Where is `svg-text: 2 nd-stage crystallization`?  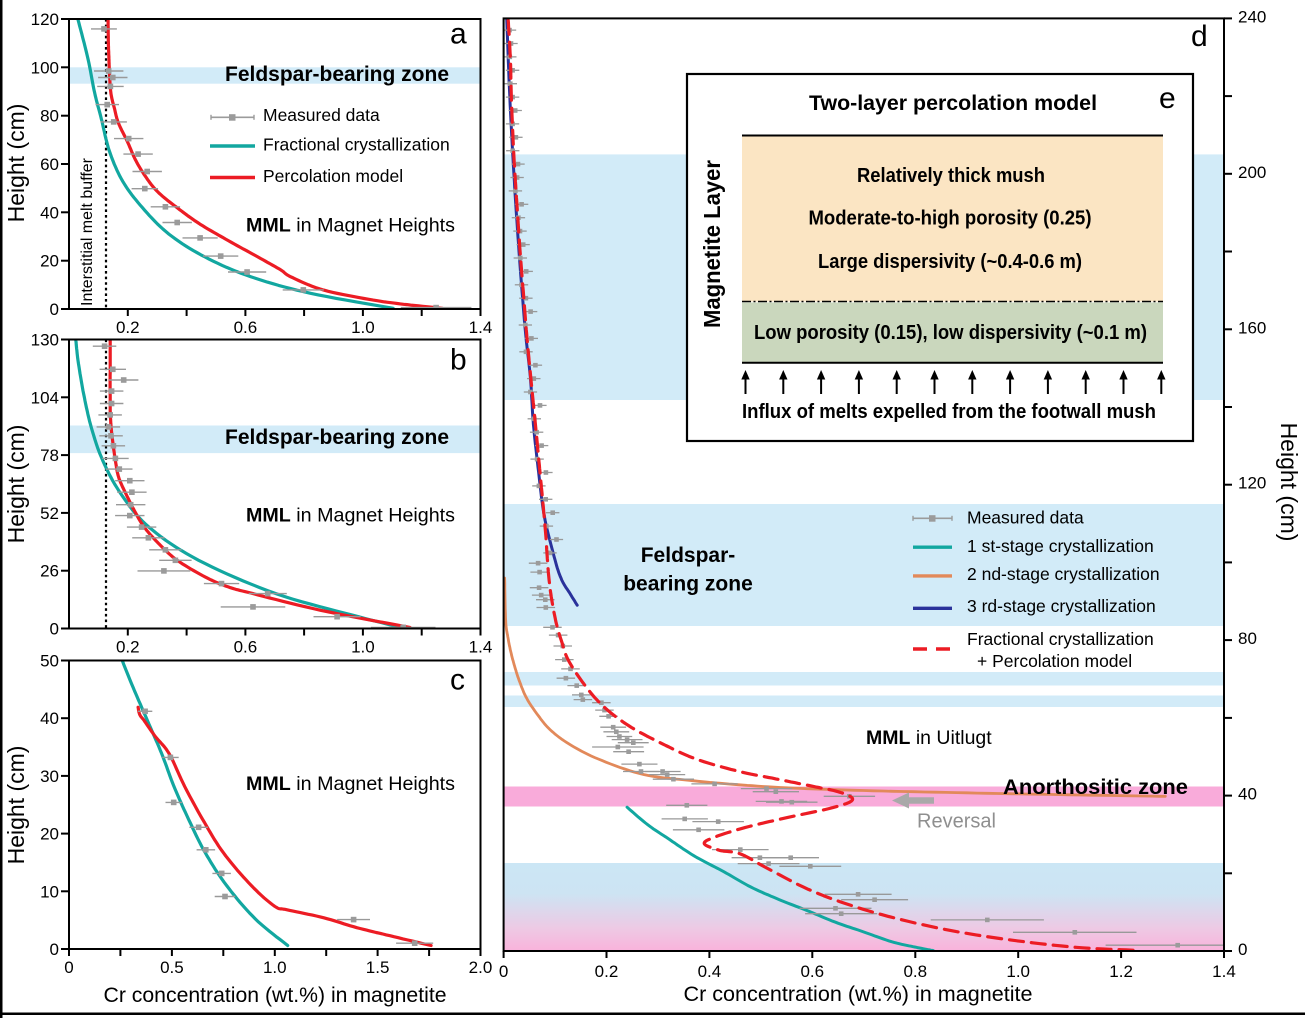 svg-text: 2 nd-stage crystallization is located at coordinates (1063, 574).